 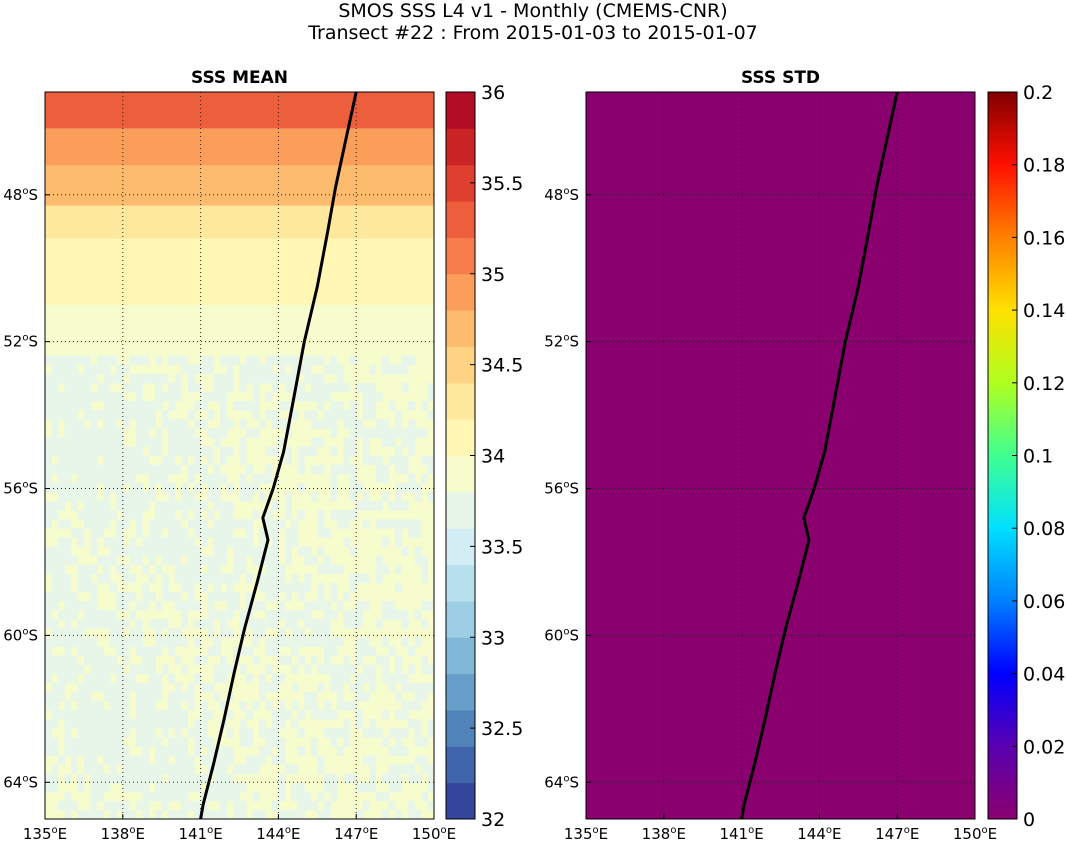 What do you see at coordinates (460, 147) in the screenshot?
I see `colorbar-level` at bounding box center [460, 147].